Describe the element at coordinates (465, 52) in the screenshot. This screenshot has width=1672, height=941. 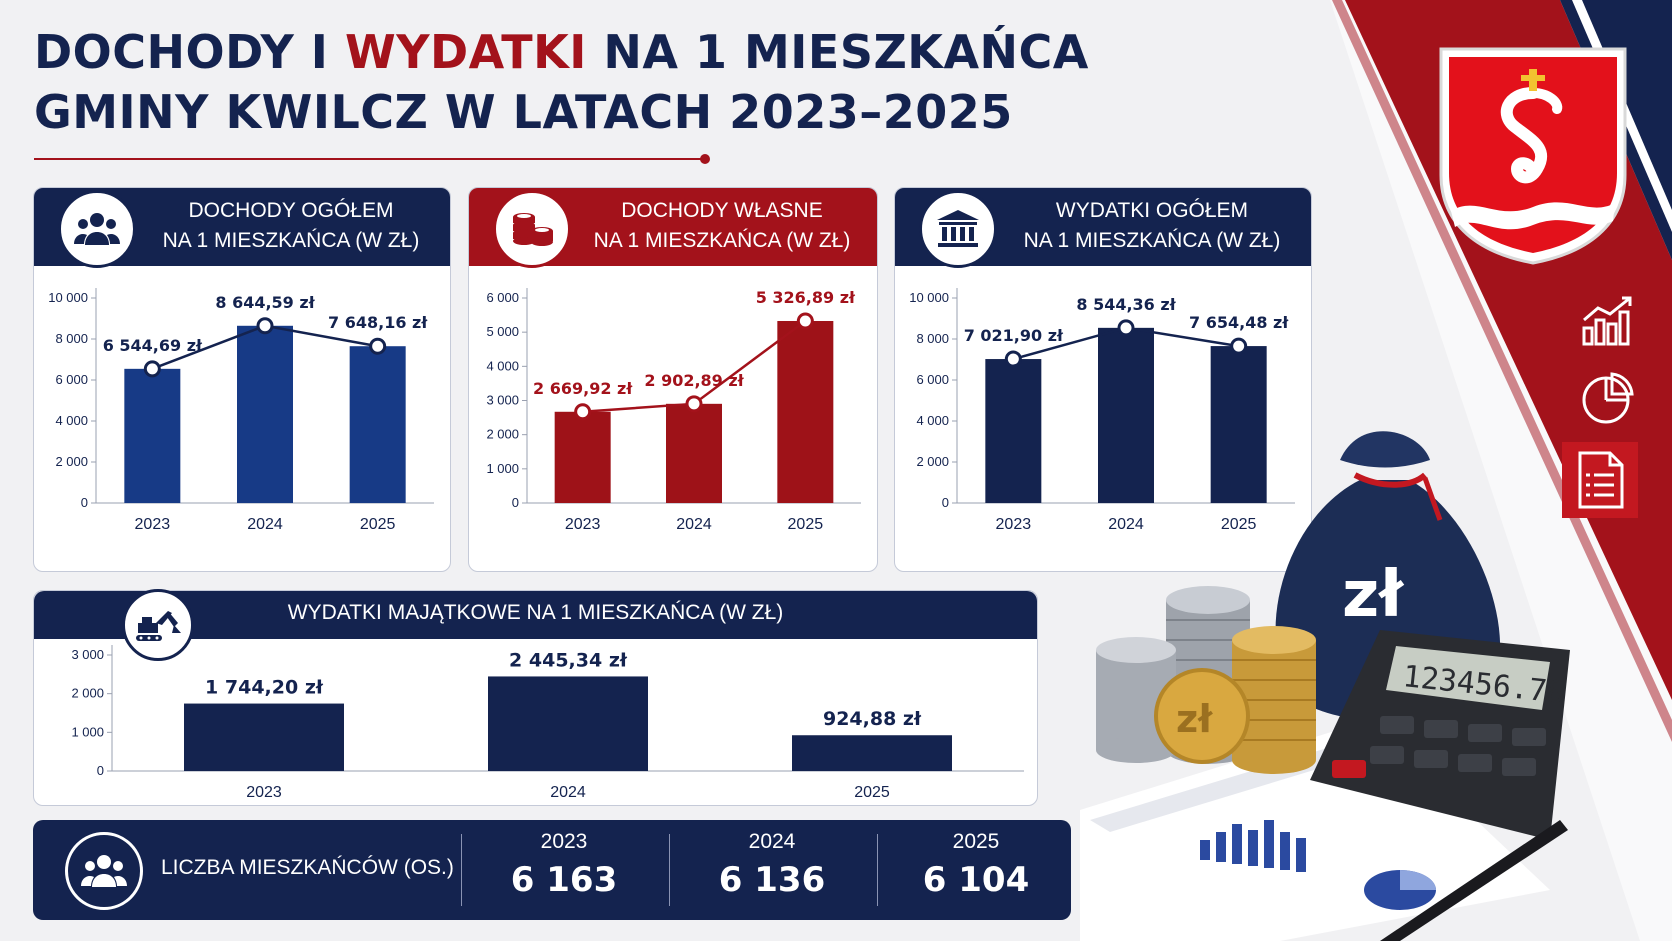
I see `title-highlight: WYDATKI` at that location.